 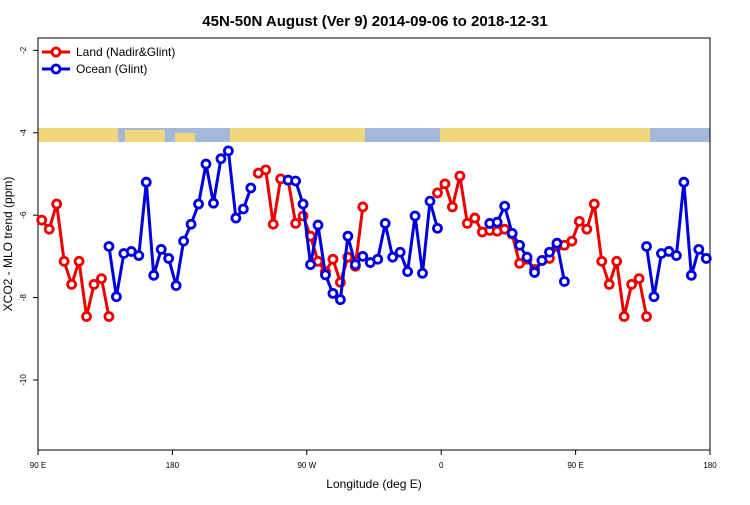 I want to click on map-strip, so click(x=374, y=135).